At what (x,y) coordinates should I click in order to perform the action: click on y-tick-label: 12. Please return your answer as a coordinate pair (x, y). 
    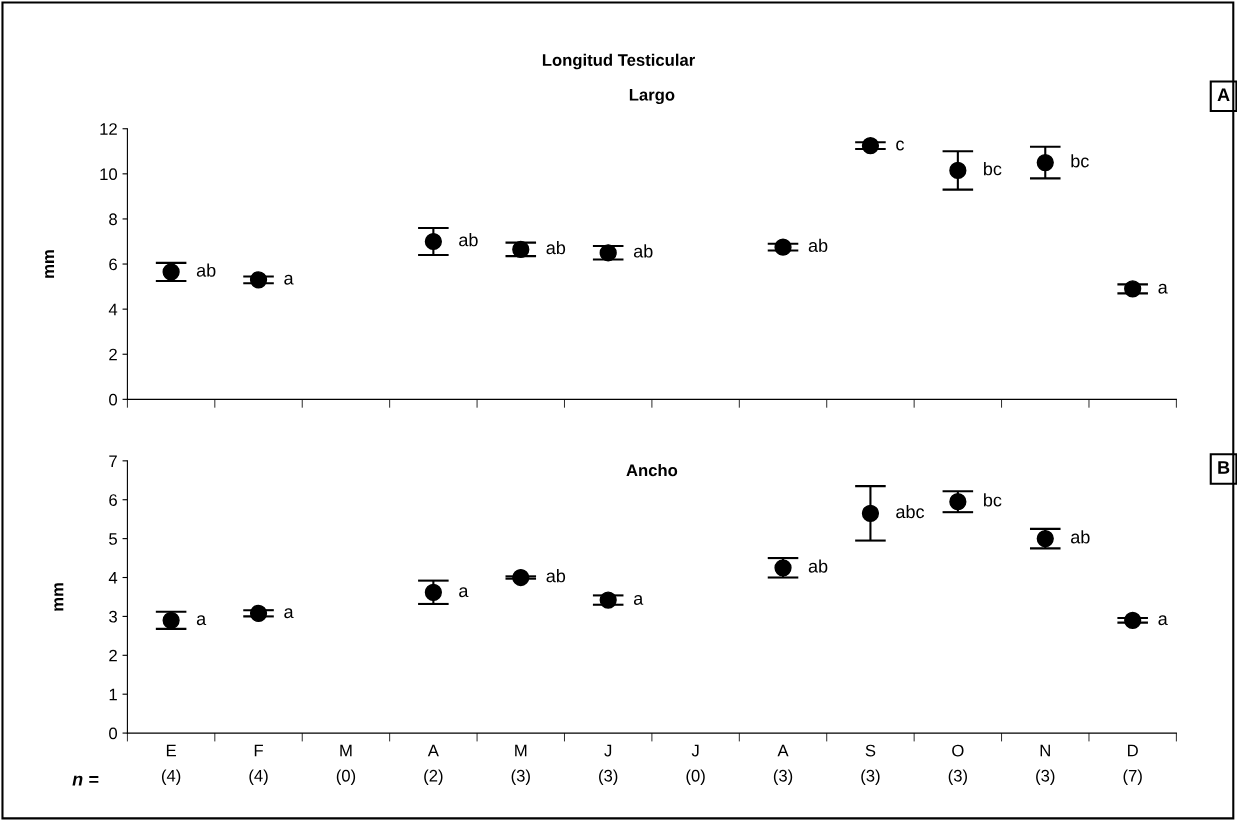
    Looking at the image, I should click on (108, 129).